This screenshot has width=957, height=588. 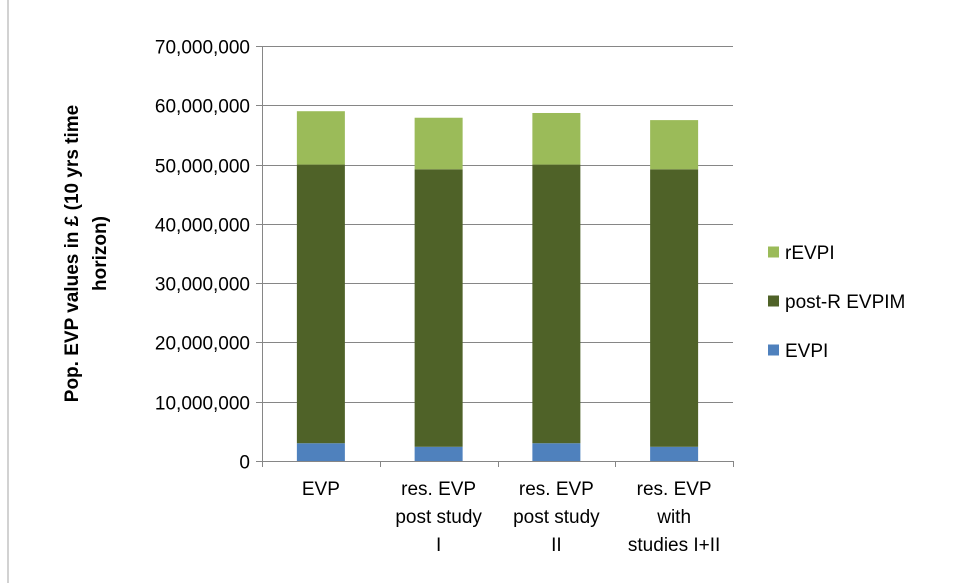 What do you see at coordinates (674, 545) in the screenshot?
I see `x-category-label: studies I+II` at bounding box center [674, 545].